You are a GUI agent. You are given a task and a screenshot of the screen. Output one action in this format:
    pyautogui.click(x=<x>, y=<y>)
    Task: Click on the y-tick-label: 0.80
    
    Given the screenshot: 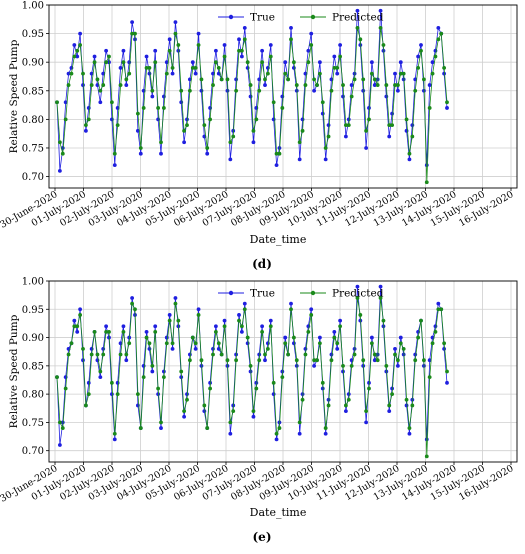 What is the action you would take?
    pyautogui.click(x=33, y=395)
    